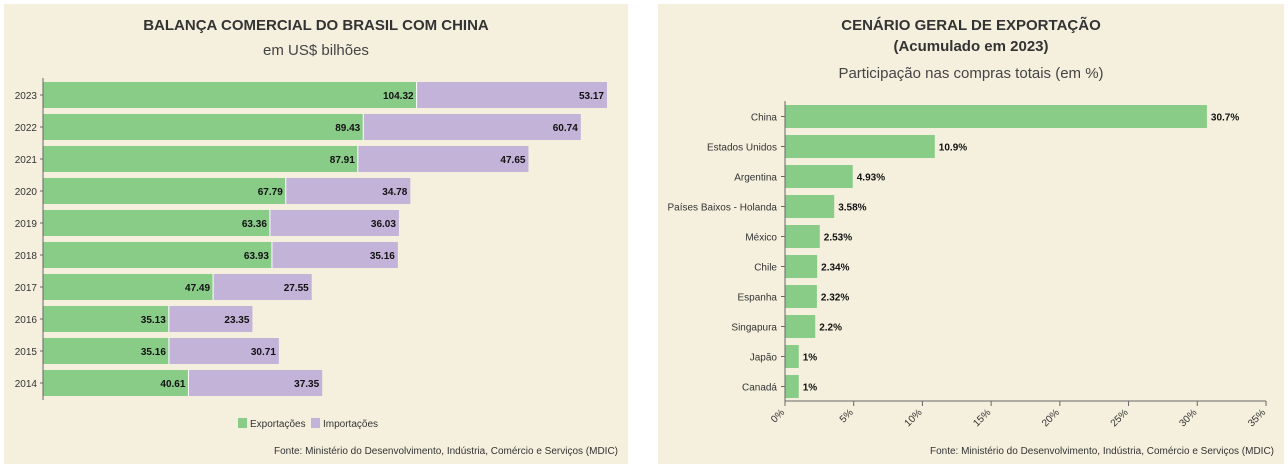 Image resolution: width=1288 pixels, height=470 pixels. Describe the element at coordinates (342, 160) in the screenshot. I see `value-label-exportacoes-2021: 87.91` at that location.